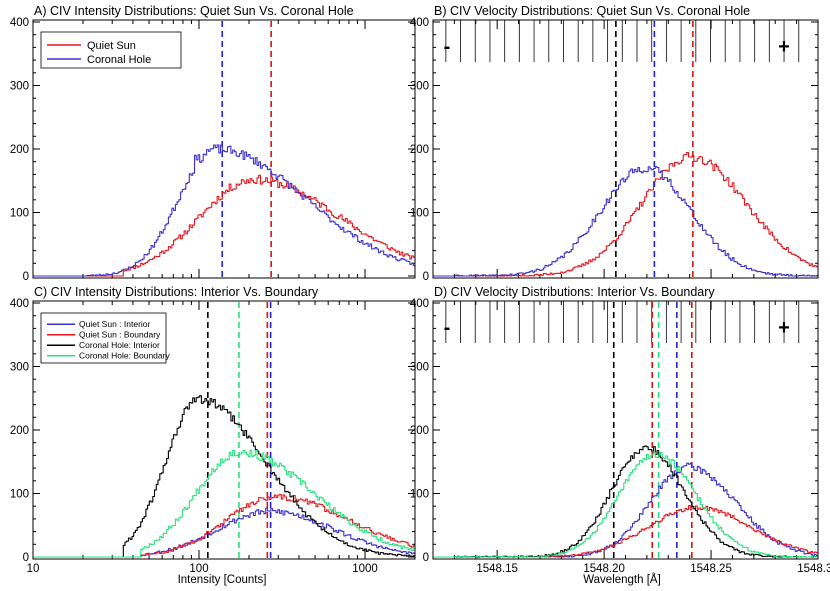 This screenshot has width=830, height=591. What do you see at coordinates (813, 569) in the screenshot?
I see `panel-d-xtick-label: 1548.30` at bounding box center [813, 569].